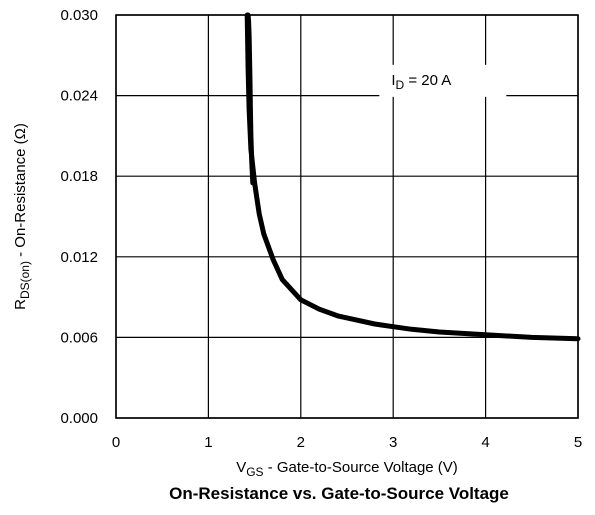 This screenshot has height=515, width=595. I want to click on x-tick-label: 3, so click(393, 442).